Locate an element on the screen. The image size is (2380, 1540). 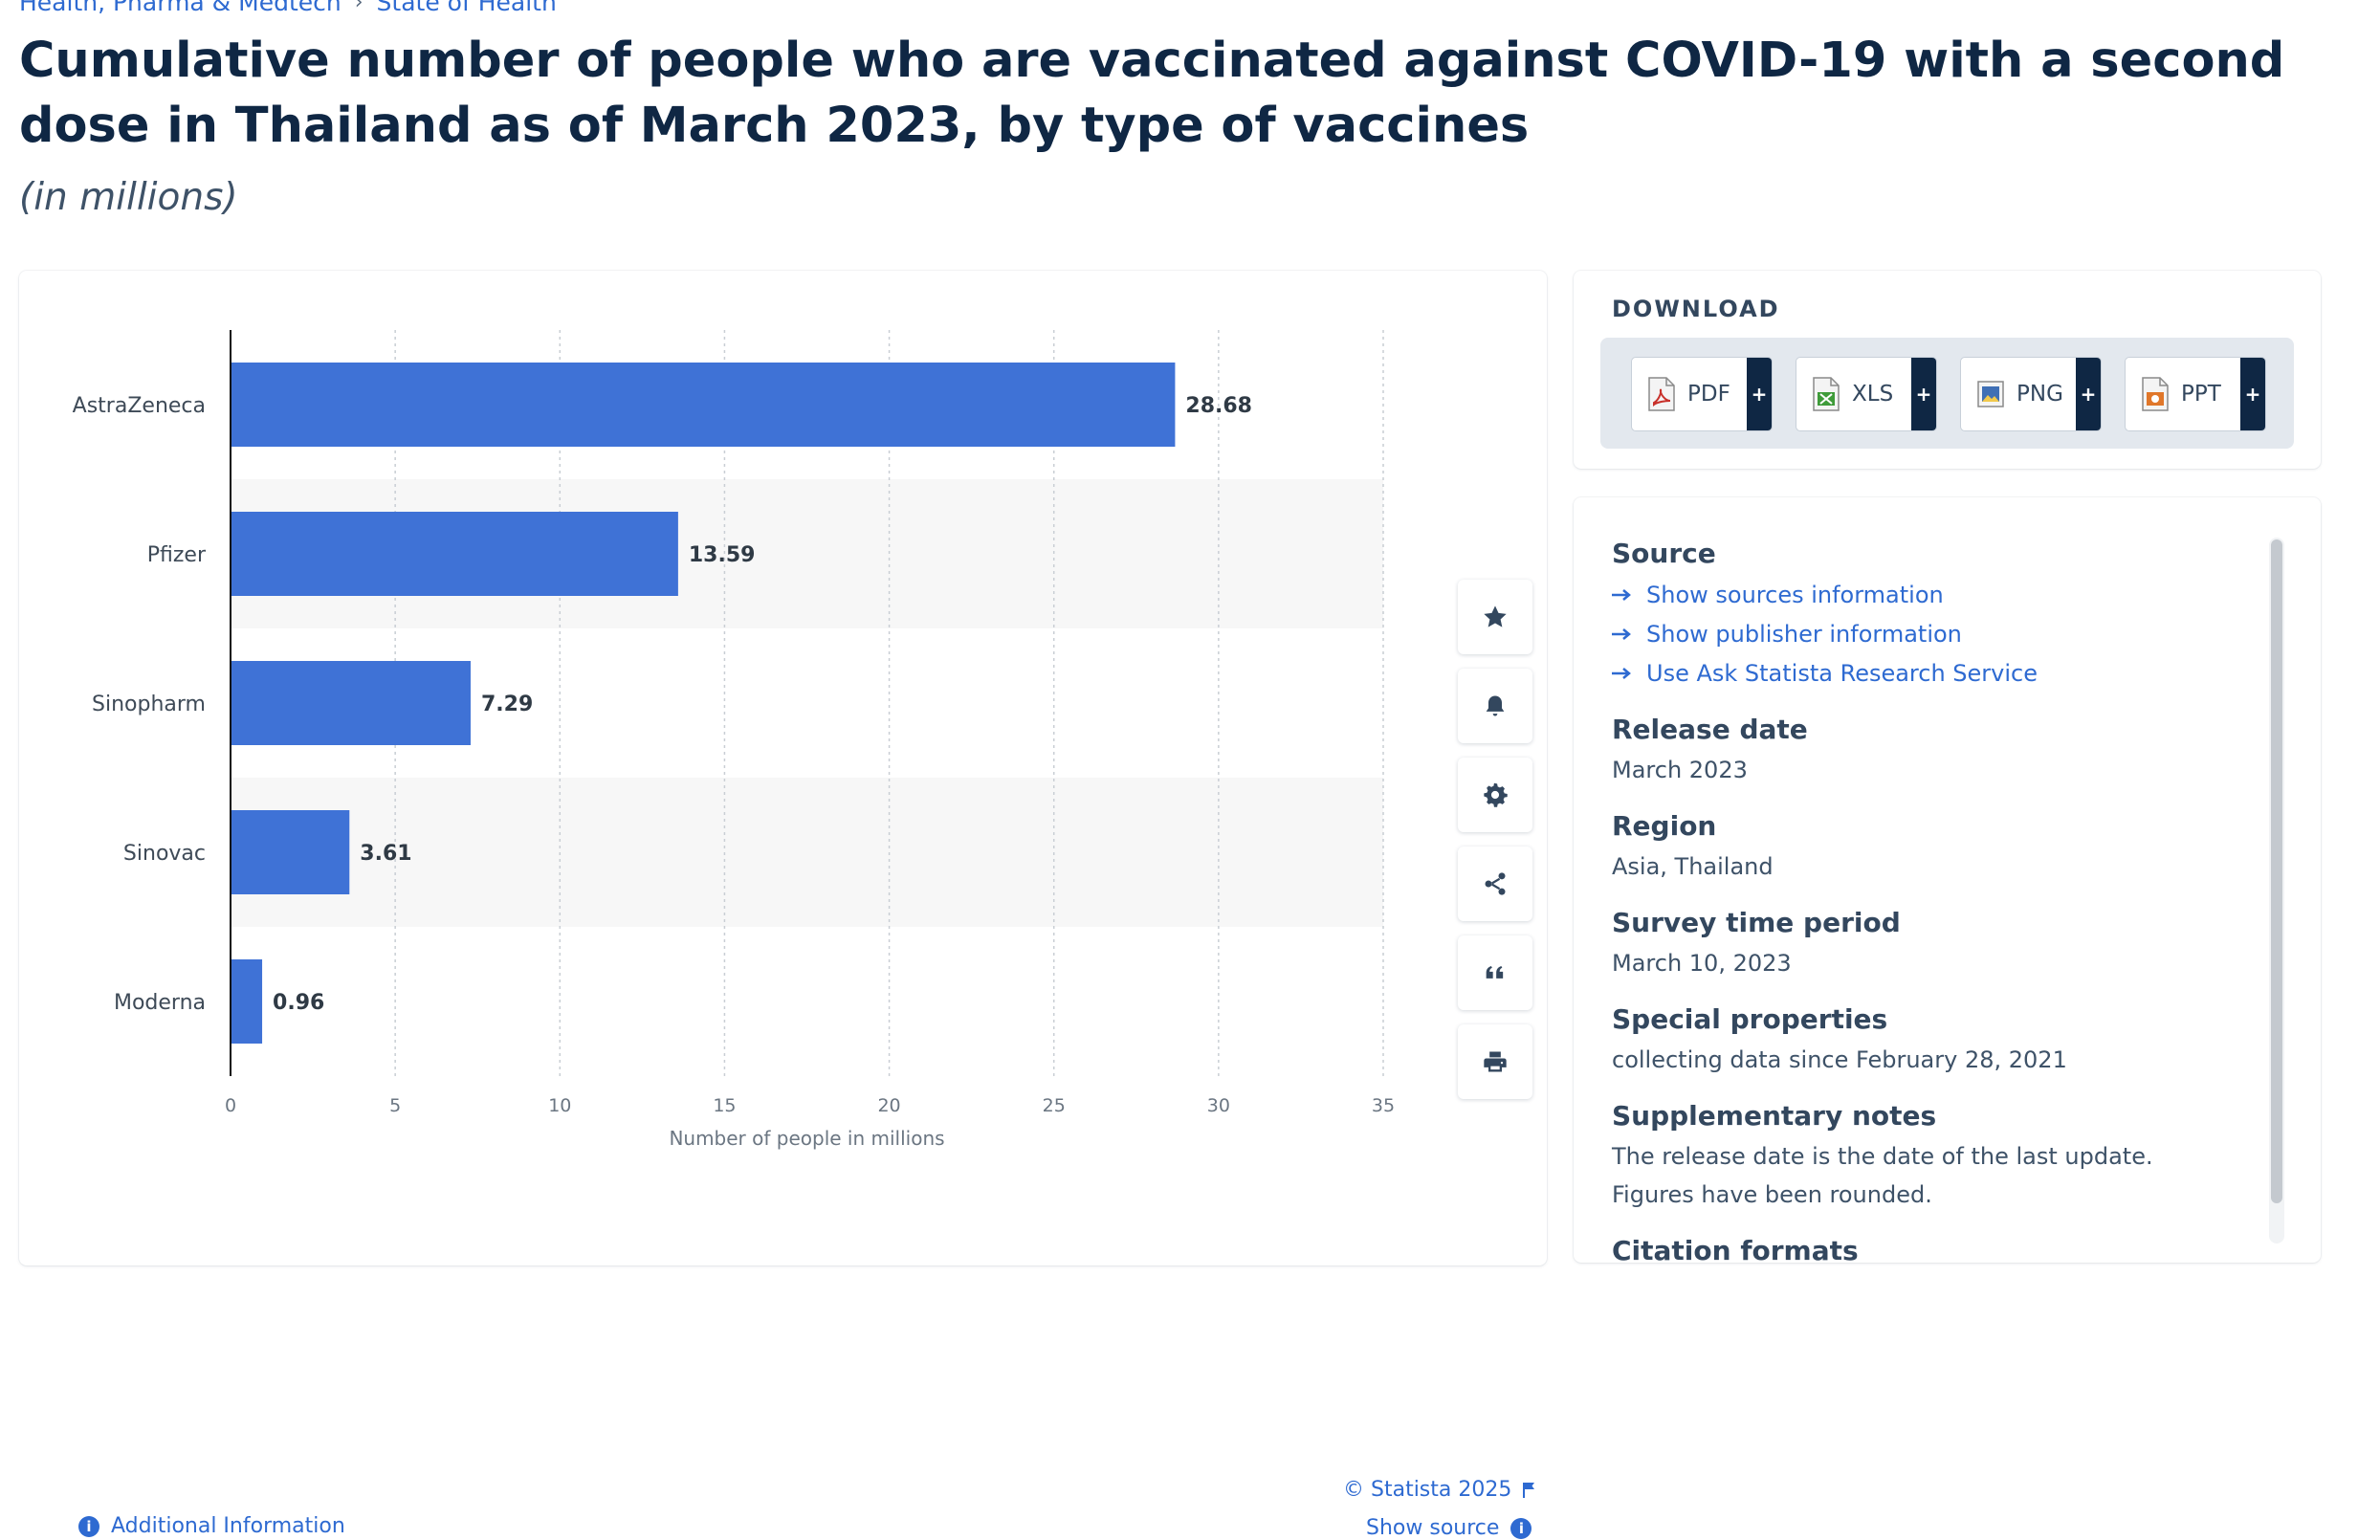
release-date-section: Release date March 2023 is located at coordinates (1927, 751).